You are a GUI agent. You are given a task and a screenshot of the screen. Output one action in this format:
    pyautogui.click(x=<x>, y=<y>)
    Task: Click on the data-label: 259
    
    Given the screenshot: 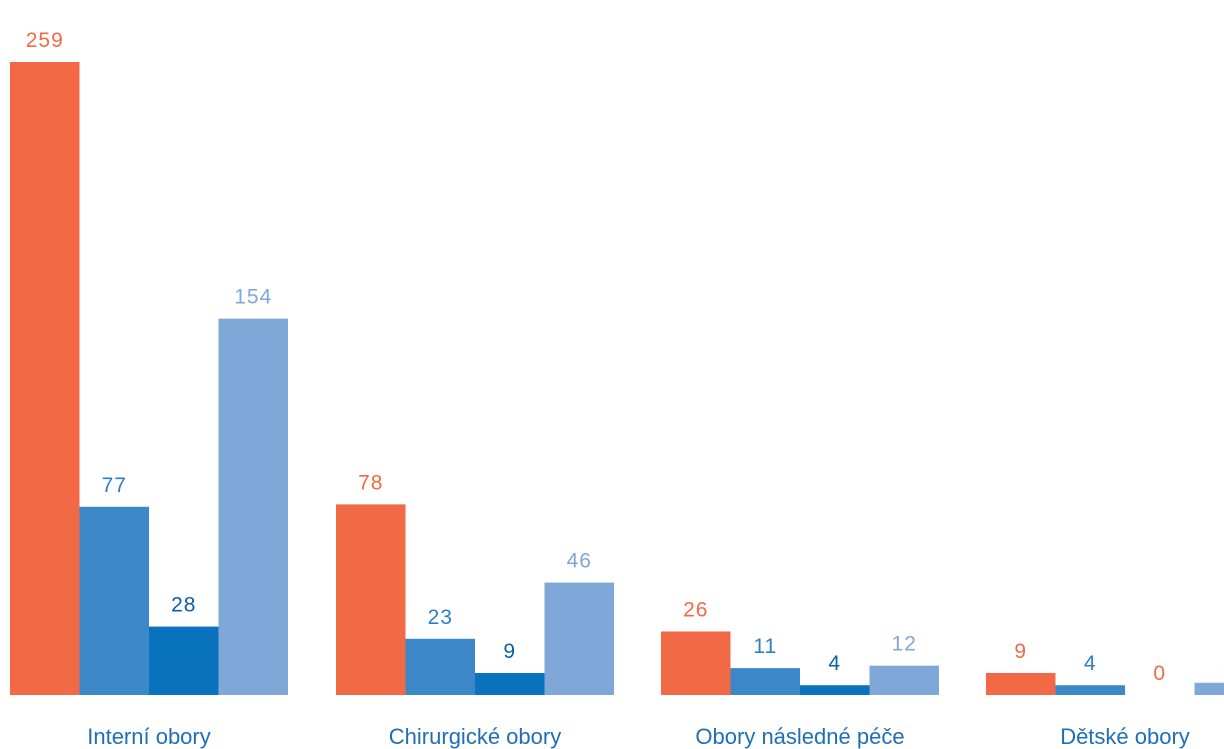 What is the action you would take?
    pyautogui.click(x=45, y=40)
    